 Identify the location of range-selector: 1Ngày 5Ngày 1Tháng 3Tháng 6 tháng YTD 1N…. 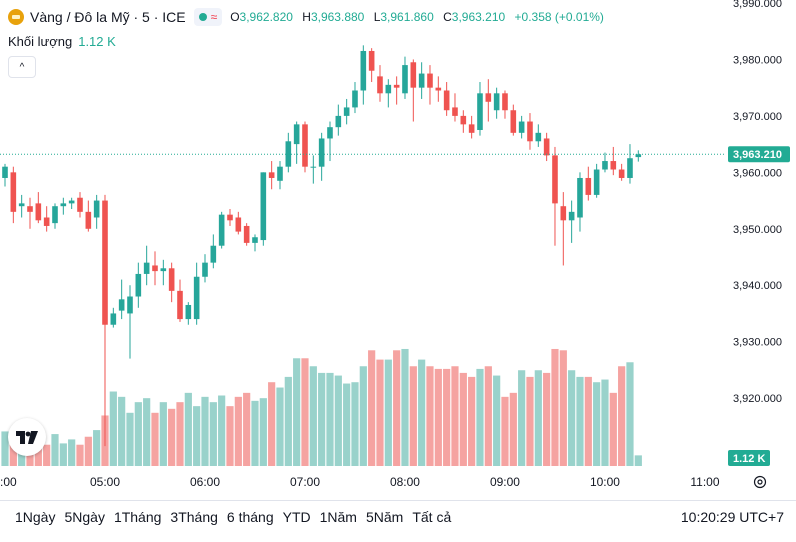
(234, 517).